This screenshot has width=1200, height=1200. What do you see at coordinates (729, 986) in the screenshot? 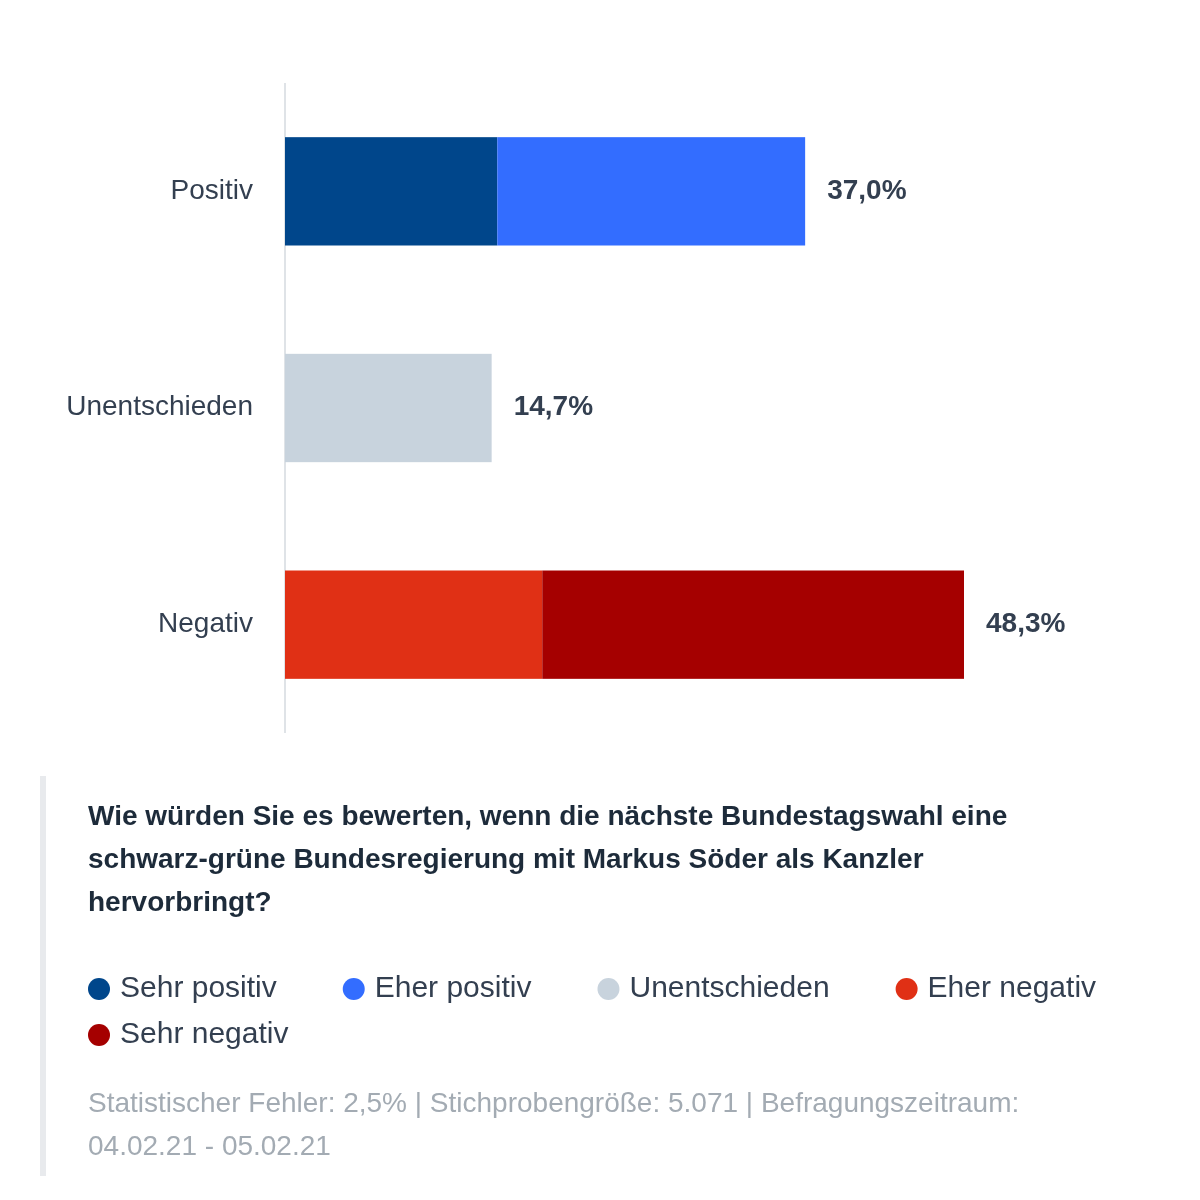
I see `legend-label: Unentschieden` at bounding box center [729, 986].